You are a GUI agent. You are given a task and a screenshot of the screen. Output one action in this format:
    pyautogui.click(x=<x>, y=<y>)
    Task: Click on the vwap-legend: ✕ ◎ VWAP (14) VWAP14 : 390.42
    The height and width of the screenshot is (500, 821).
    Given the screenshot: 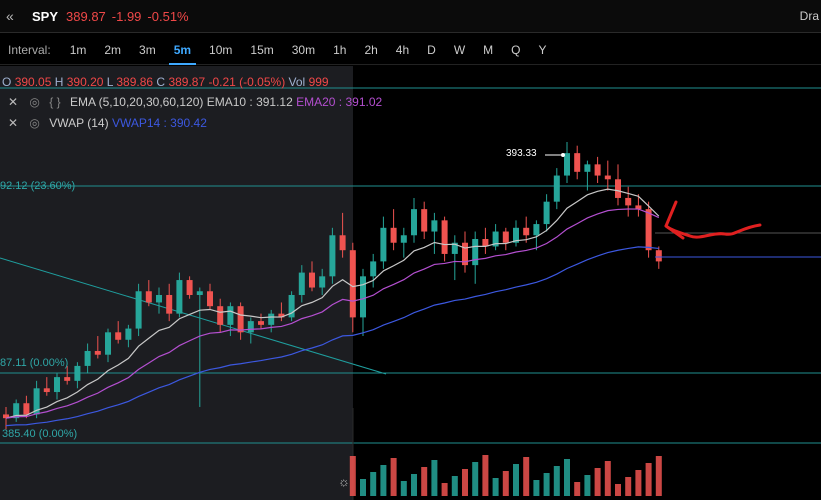 What is the action you would take?
    pyautogui.click(x=107, y=123)
    